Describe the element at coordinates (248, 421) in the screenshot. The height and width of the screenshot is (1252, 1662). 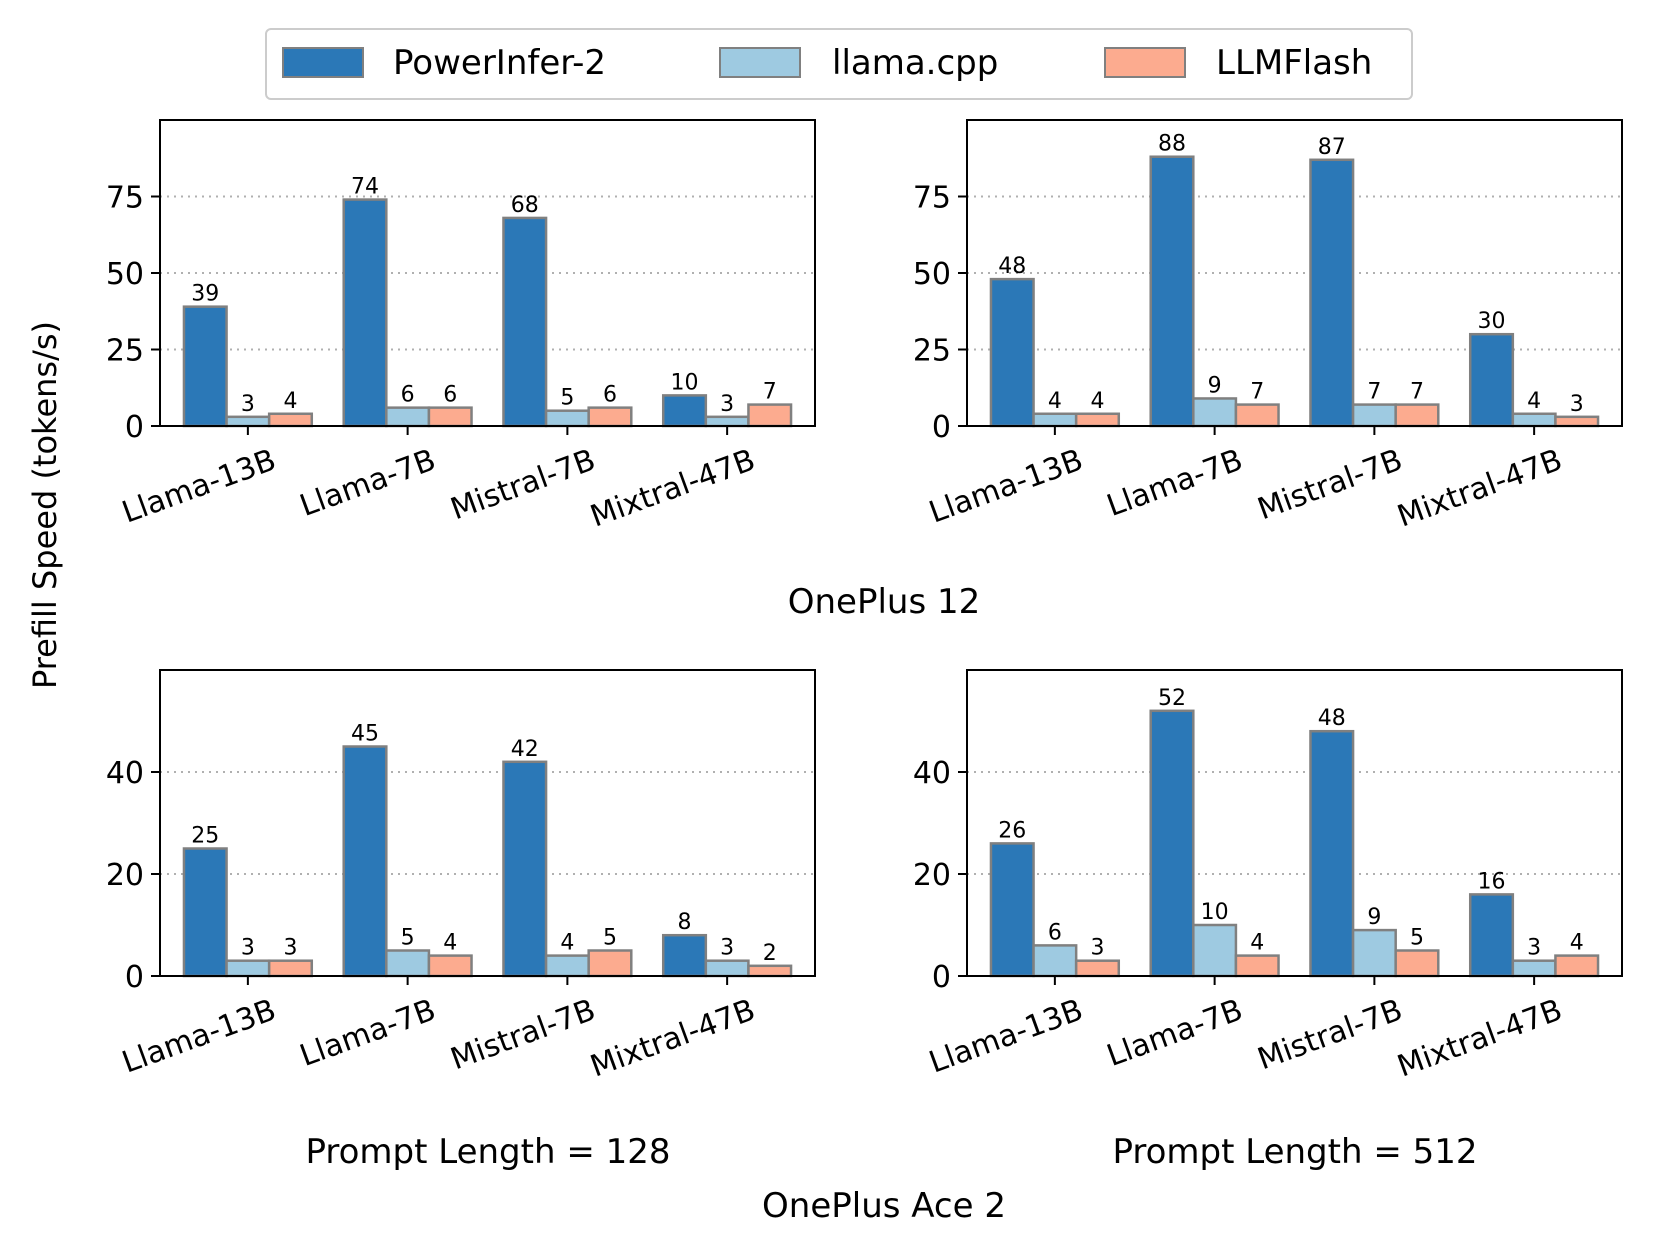
I see `bar-llama-cpp-llama-13b` at that location.